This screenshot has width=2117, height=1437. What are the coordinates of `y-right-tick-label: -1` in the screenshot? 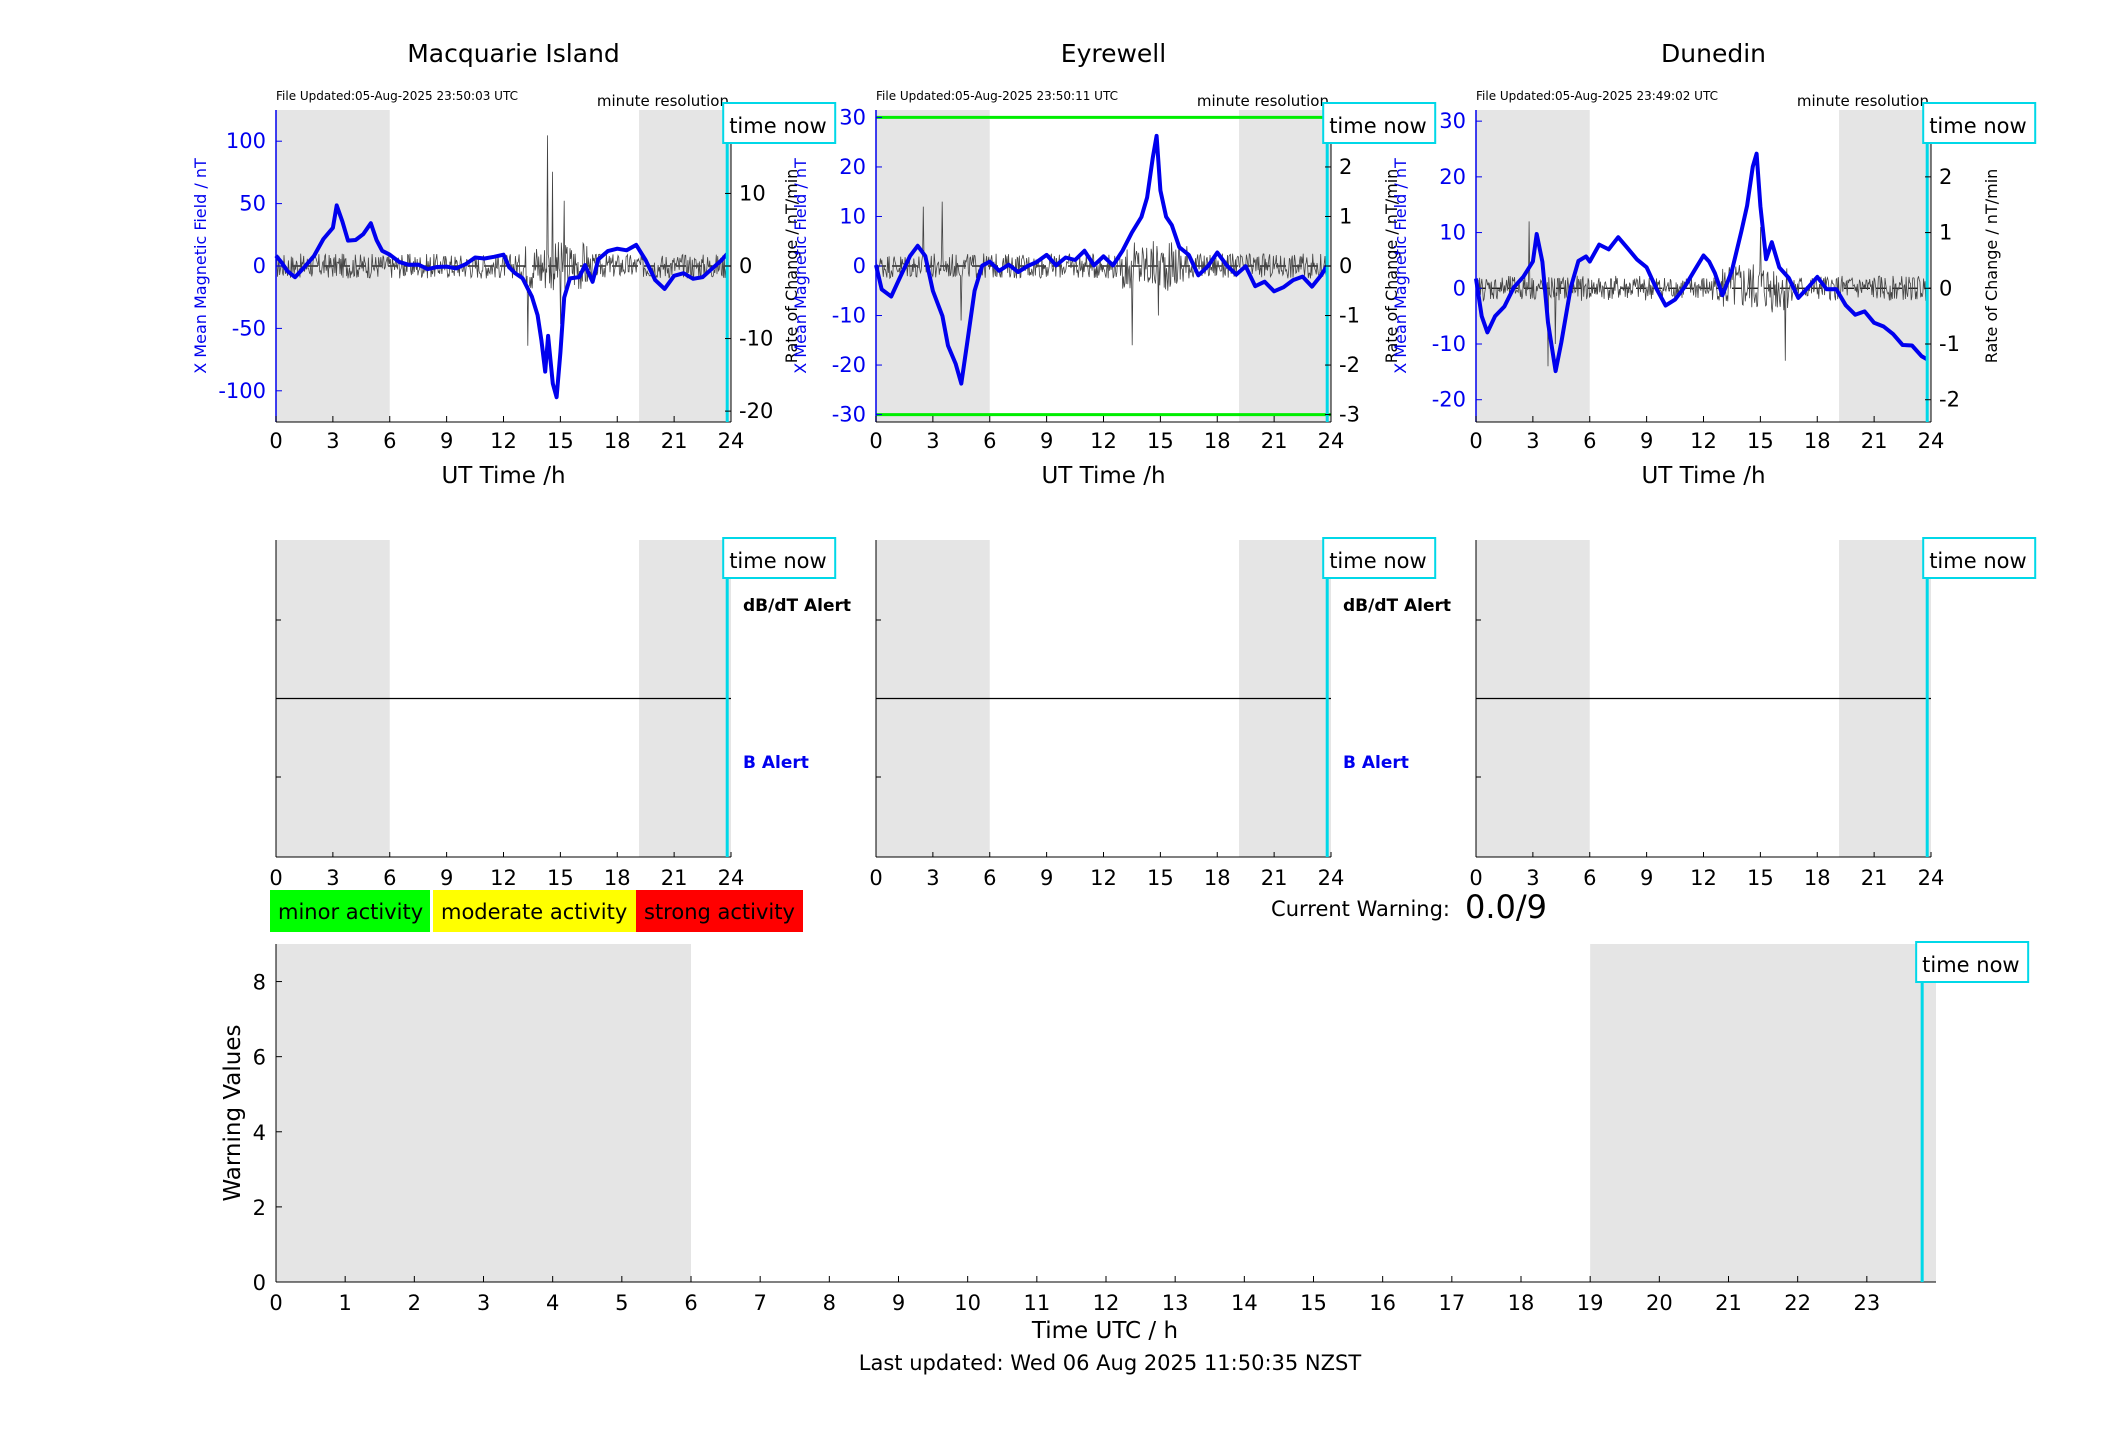 It's located at (1949, 344).